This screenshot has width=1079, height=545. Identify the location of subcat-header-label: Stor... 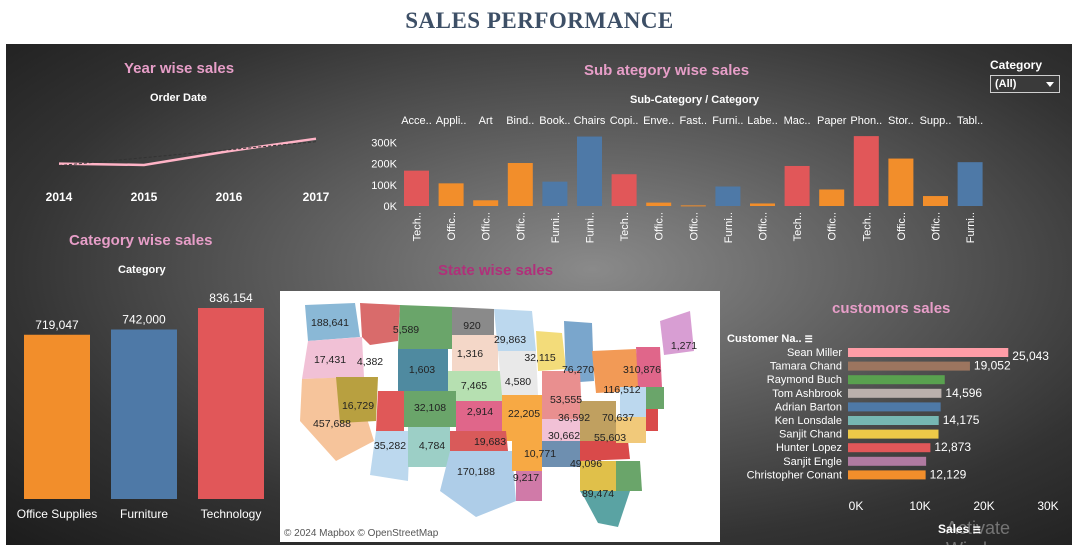
(901, 121).